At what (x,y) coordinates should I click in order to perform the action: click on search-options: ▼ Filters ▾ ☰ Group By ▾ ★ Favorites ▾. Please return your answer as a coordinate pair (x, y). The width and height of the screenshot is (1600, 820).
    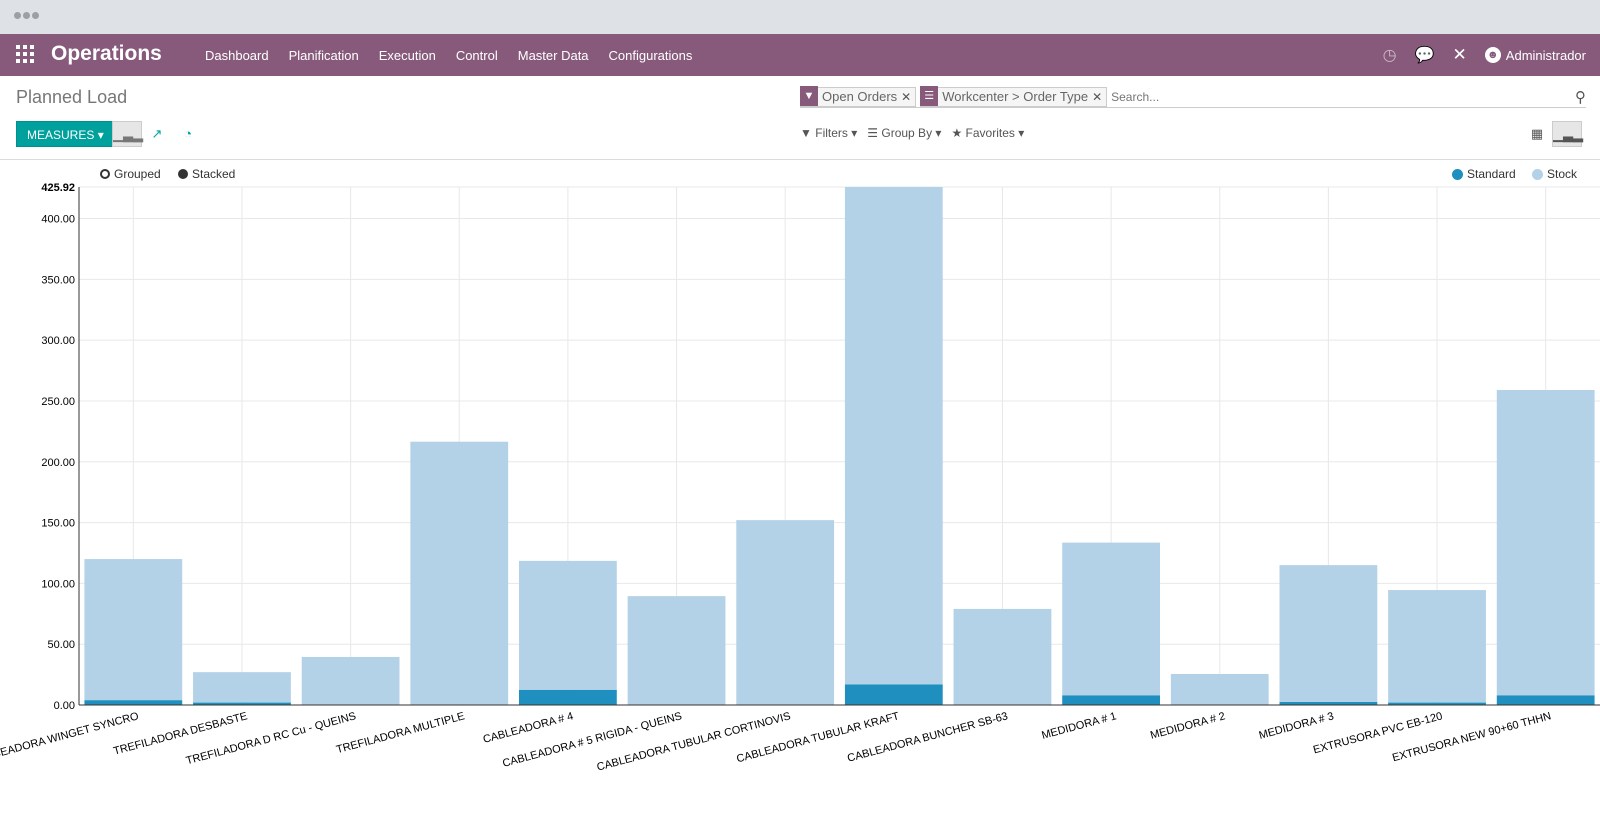
    Looking at the image, I should click on (912, 133).